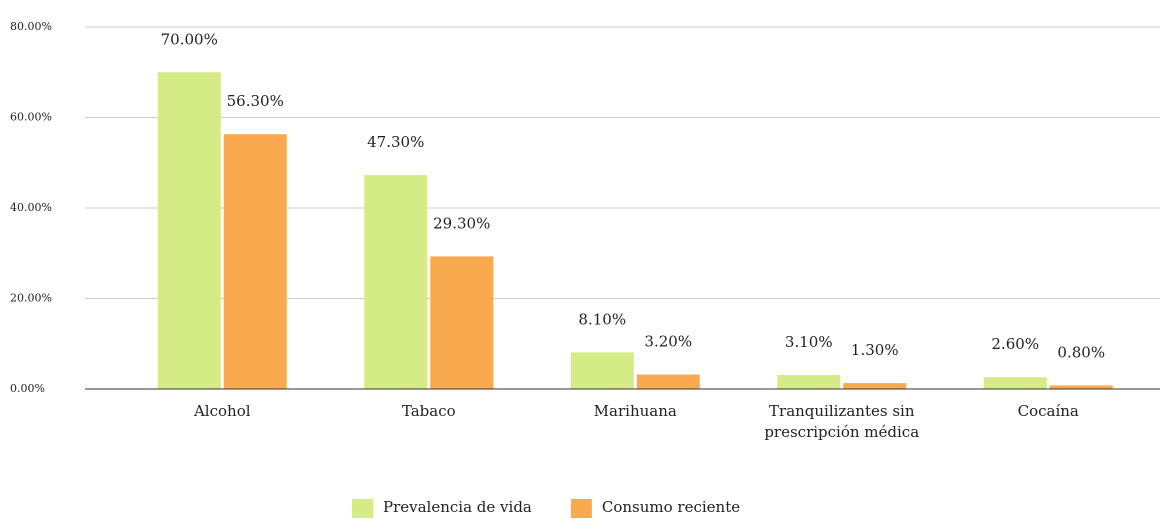 This screenshot has height=519, width=1171. I want to click on x-tick-label: Tranquilizantes sin prescripción médica, so click(842, 421).